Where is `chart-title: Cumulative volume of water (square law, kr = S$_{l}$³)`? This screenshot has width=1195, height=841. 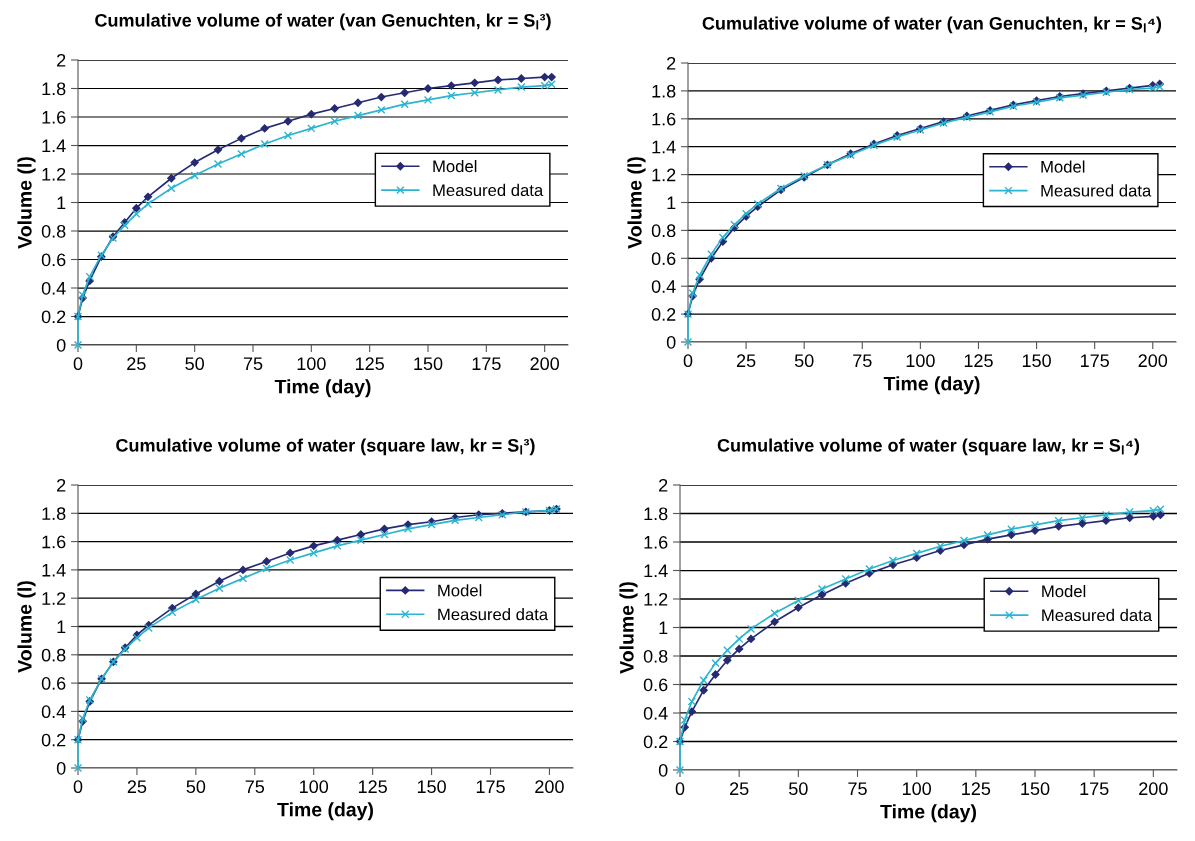 chart-title: Cumulative volume of water (square law, kr = S$_{l}$³) is located at coordinates (325, 447).